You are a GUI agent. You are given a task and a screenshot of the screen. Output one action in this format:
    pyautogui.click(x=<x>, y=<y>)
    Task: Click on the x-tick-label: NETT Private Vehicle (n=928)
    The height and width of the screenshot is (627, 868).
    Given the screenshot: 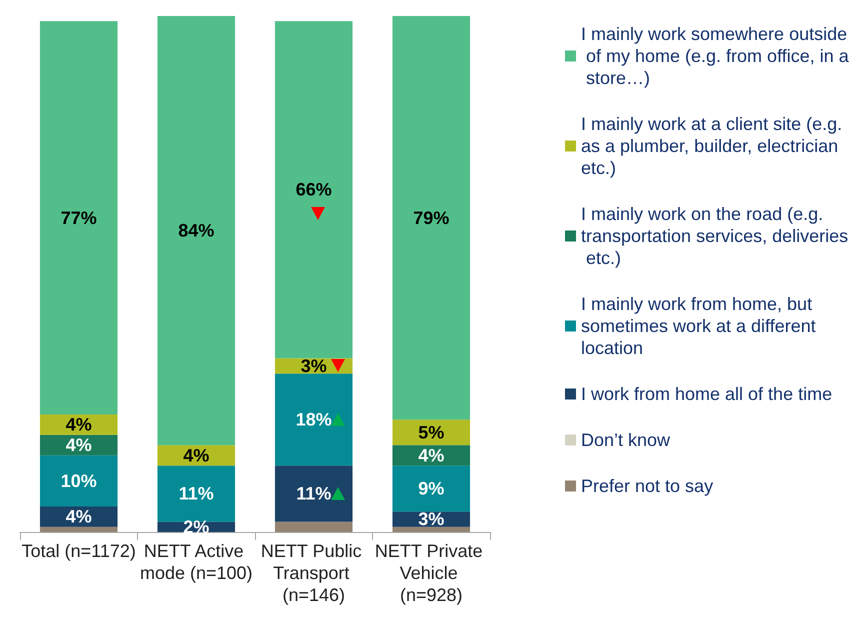 What is the action you would take?
    pyautogui.click(x=431, y=573)
    